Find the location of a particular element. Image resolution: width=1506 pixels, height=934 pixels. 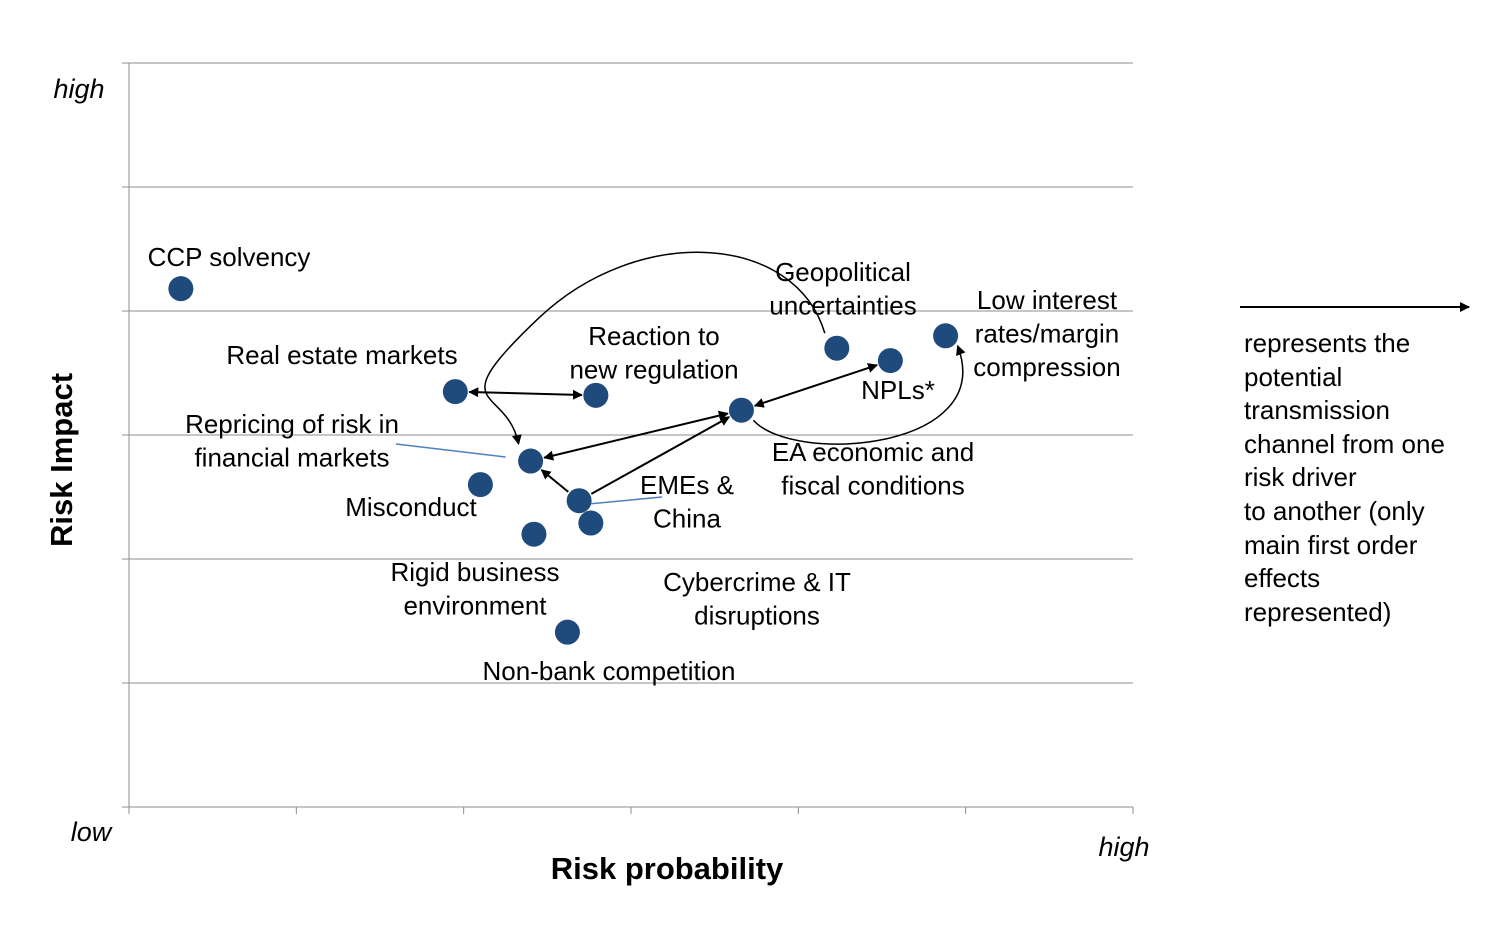

point-rigid is located at coordinates (534, 534).